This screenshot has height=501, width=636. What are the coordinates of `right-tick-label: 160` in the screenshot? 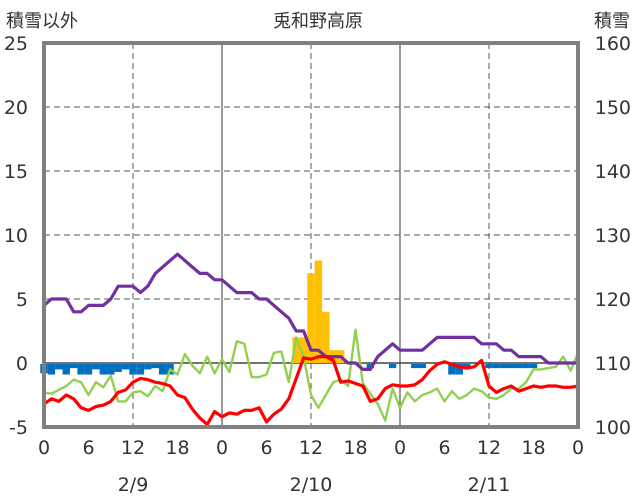 It's located at (613, 44).